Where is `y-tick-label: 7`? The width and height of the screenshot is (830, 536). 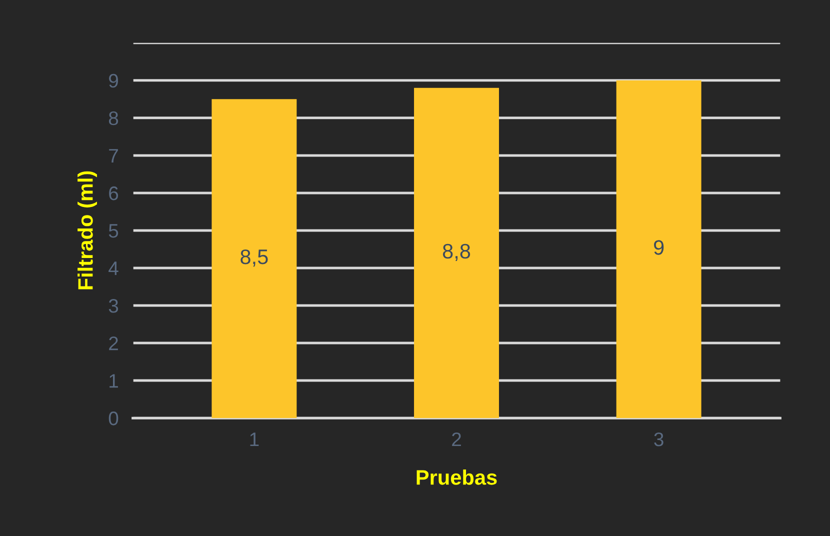
y-tick-label: 7 is located at coordinates (113, 155).